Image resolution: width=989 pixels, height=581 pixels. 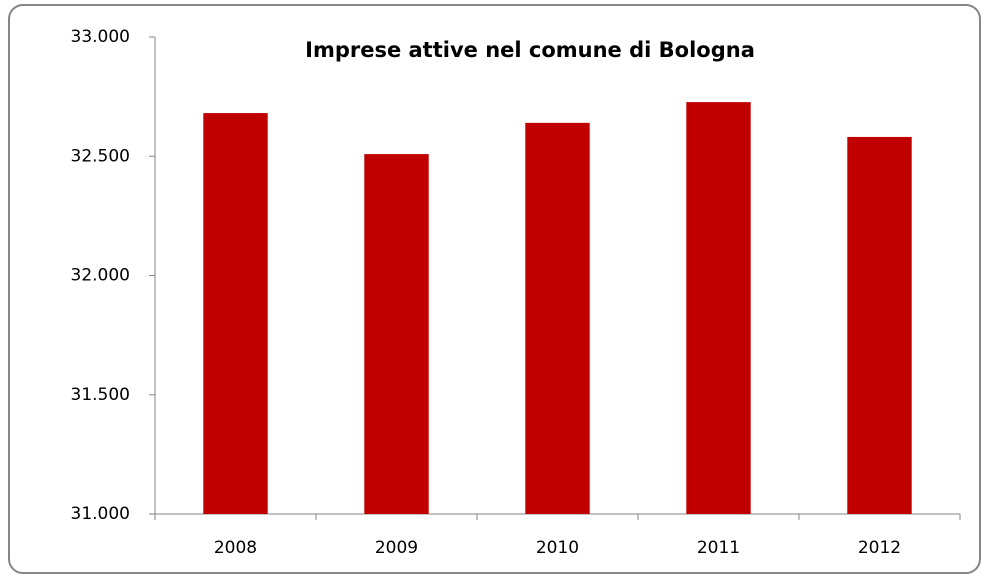 I want to click on y-tick-label: 32.500, so click(x=100, y=156).